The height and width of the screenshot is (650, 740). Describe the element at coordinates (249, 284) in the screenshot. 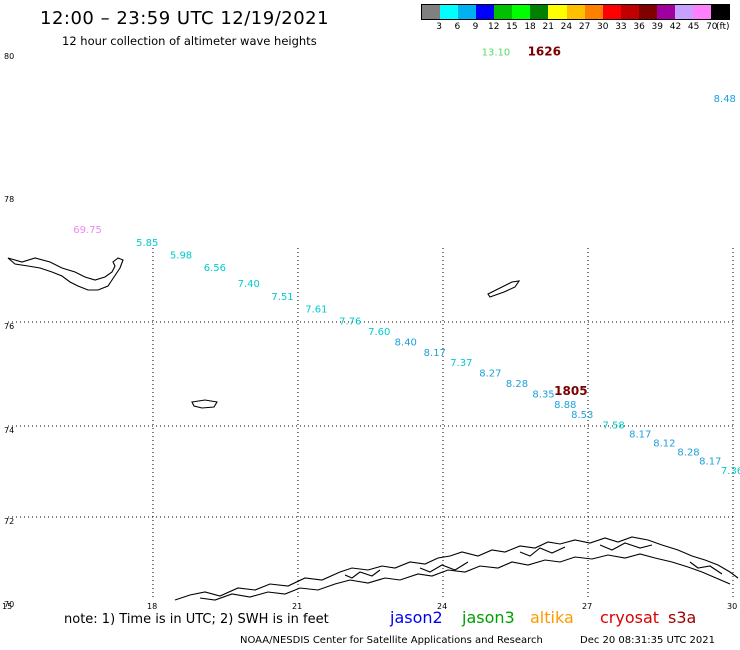

I see `wave-height-label: 7.40` at that location.